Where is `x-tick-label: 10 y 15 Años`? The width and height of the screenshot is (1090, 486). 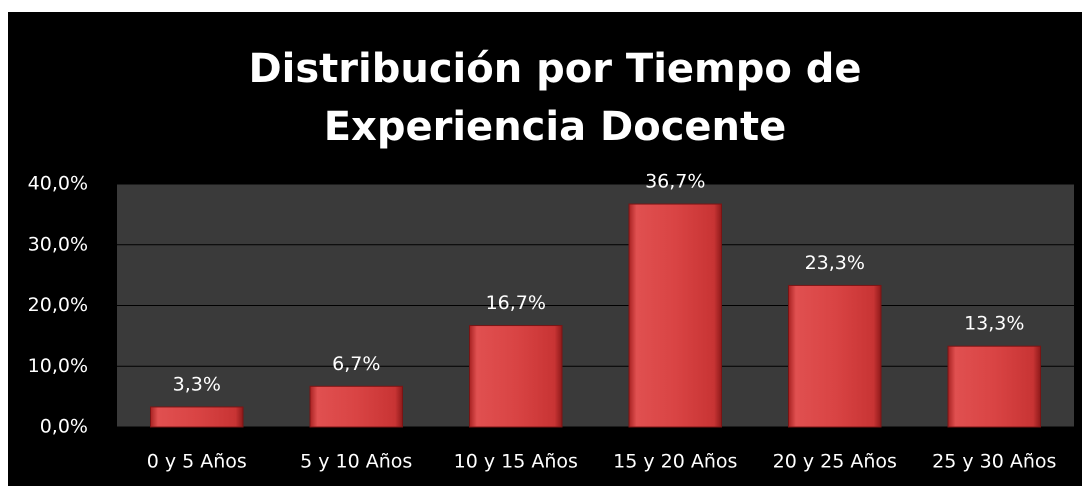 x-tick-label: 10 y 15 Años is located at coordinates (516, 462).